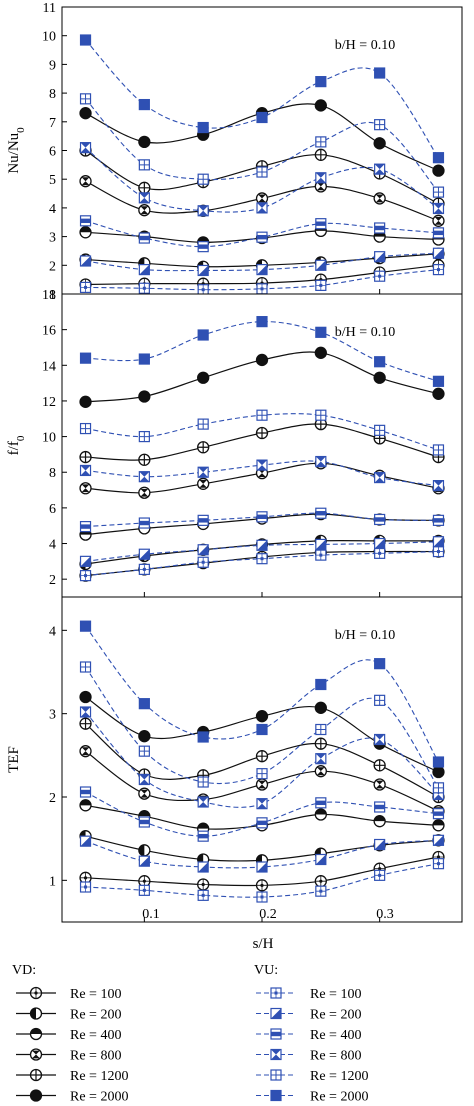 The image size is (474, 1106). What do you see at coordinates (52, 123) in the screenshot?
I see `y-tick-label: 7` at bounding box center [52, 123].